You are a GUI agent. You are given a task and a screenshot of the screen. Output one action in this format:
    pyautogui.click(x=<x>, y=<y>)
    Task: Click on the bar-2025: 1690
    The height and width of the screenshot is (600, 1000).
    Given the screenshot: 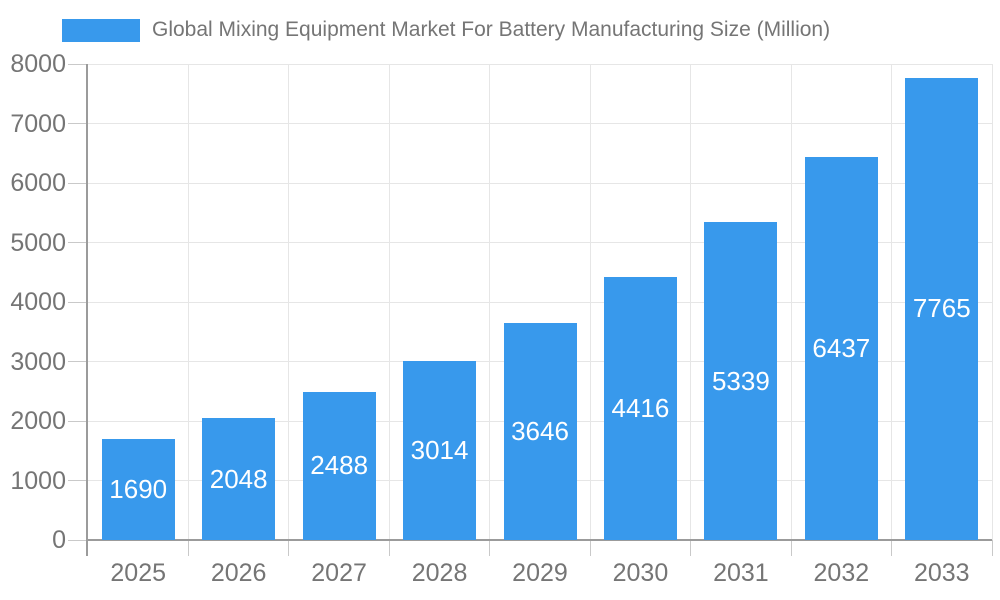 What is the action you would take?
    pyautogui.click(x=138, y=489)
    